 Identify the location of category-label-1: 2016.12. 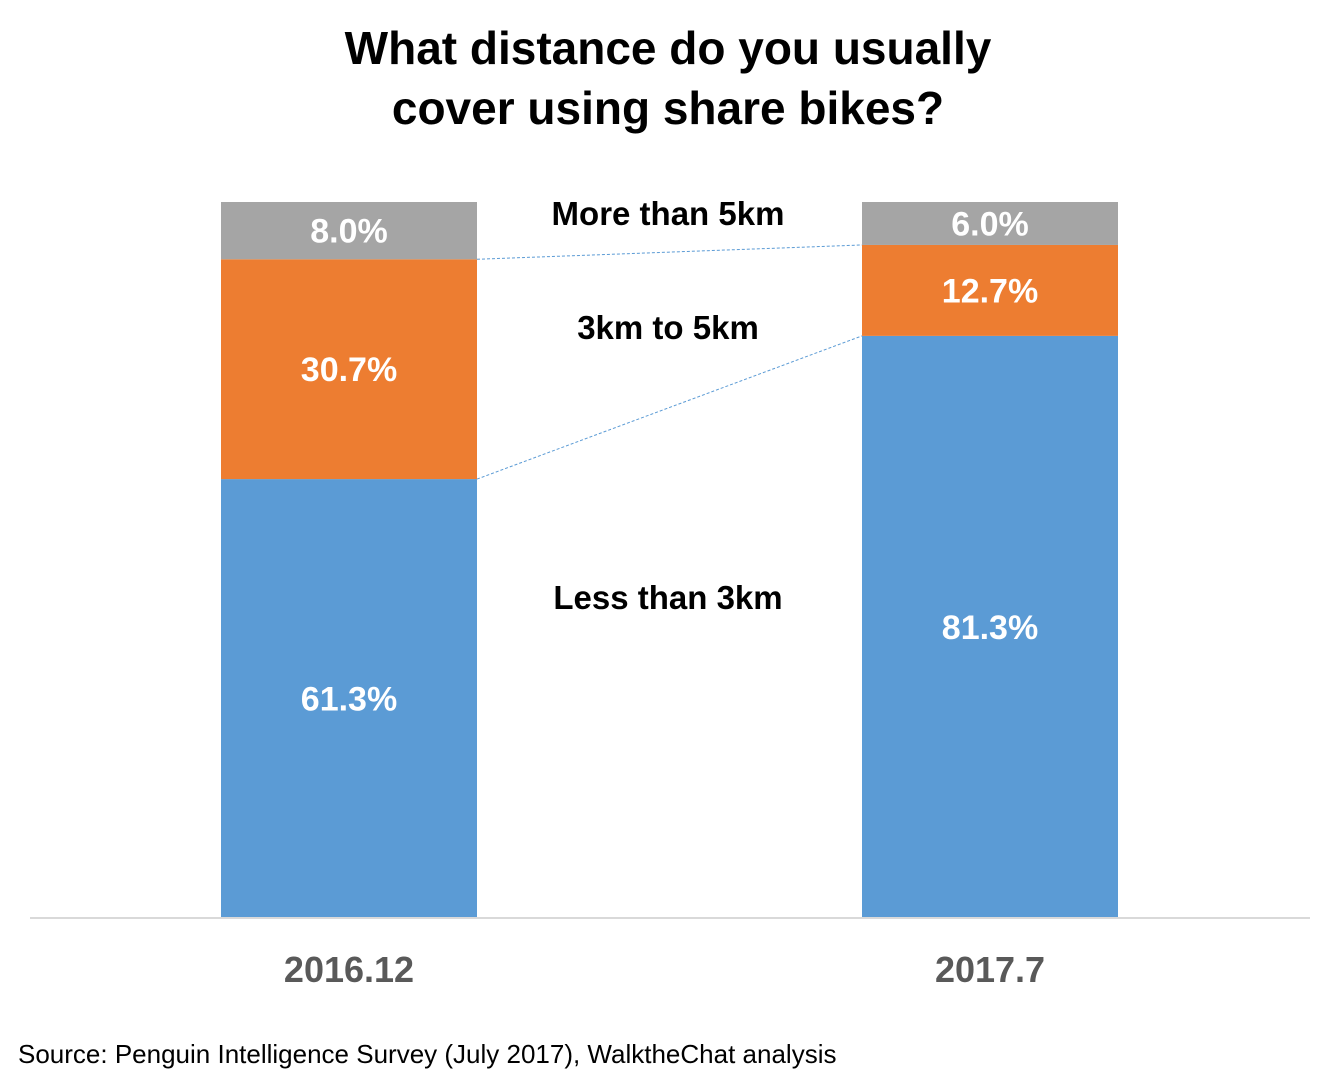
(349, 969).